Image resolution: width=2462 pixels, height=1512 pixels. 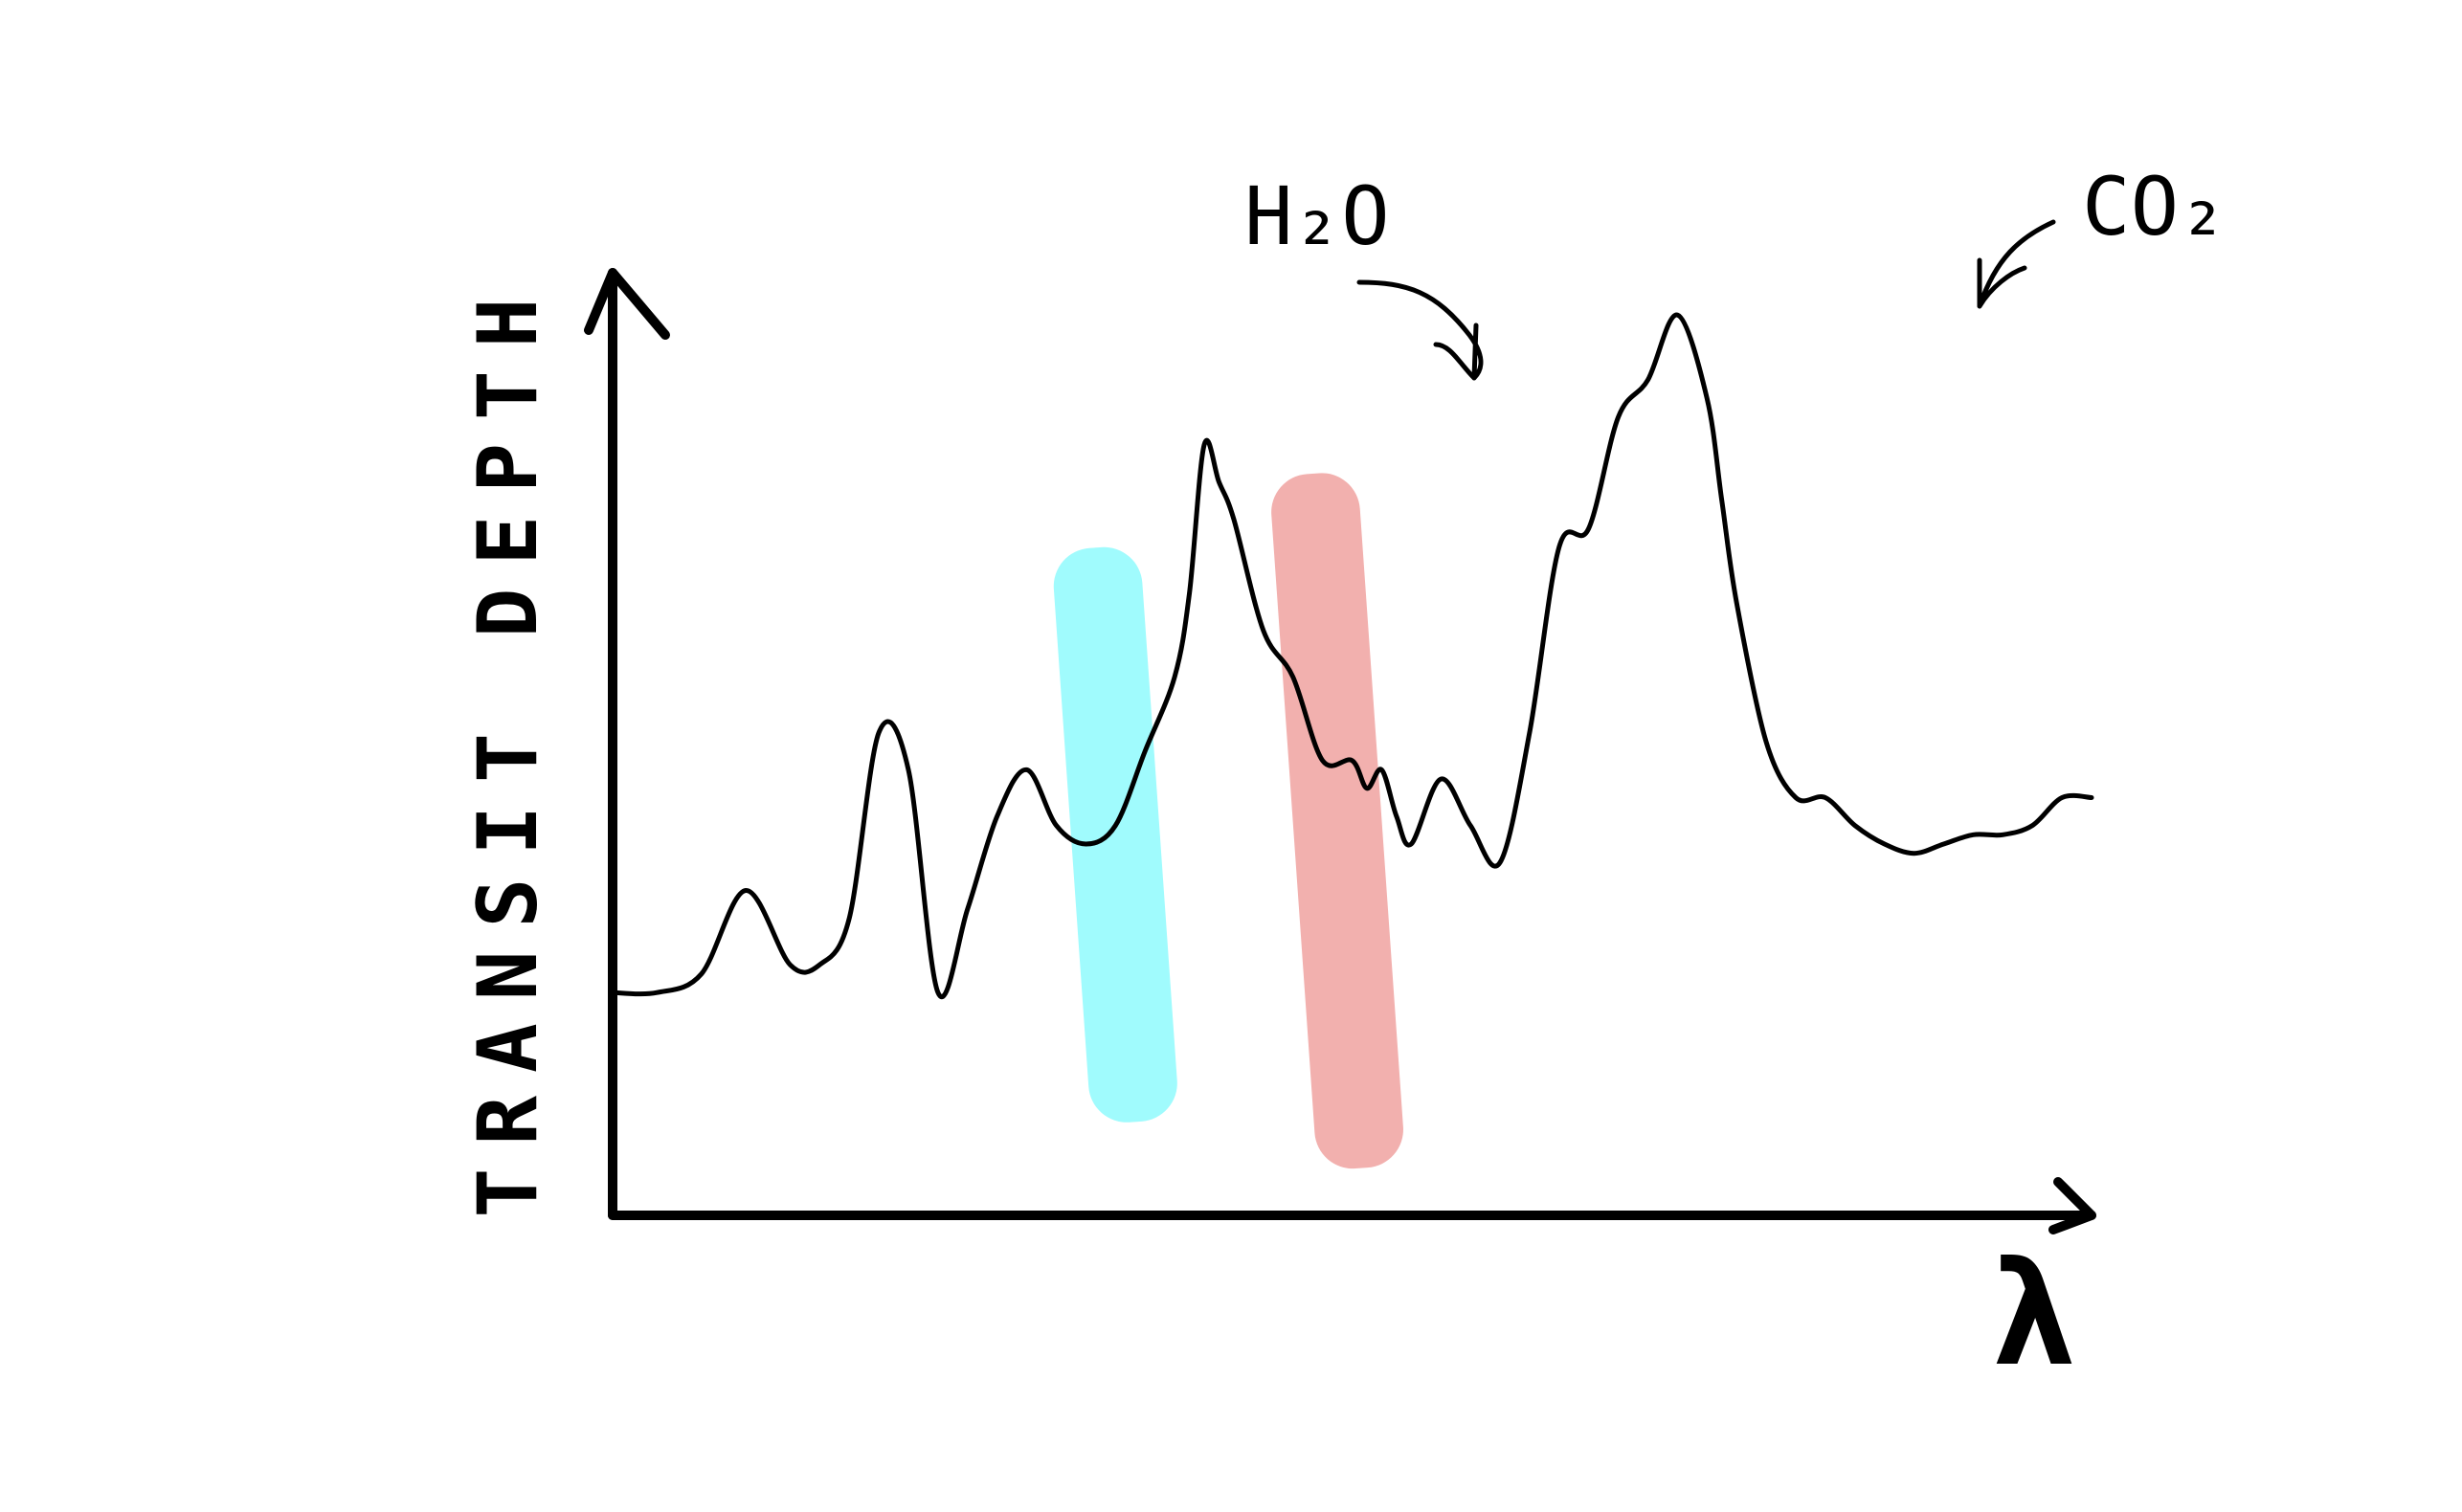 What do you see at coordinates (2155, 207) in the screenshot?
I see `co2-annotation-label: CO₂` at bounding box center [2155, 207].